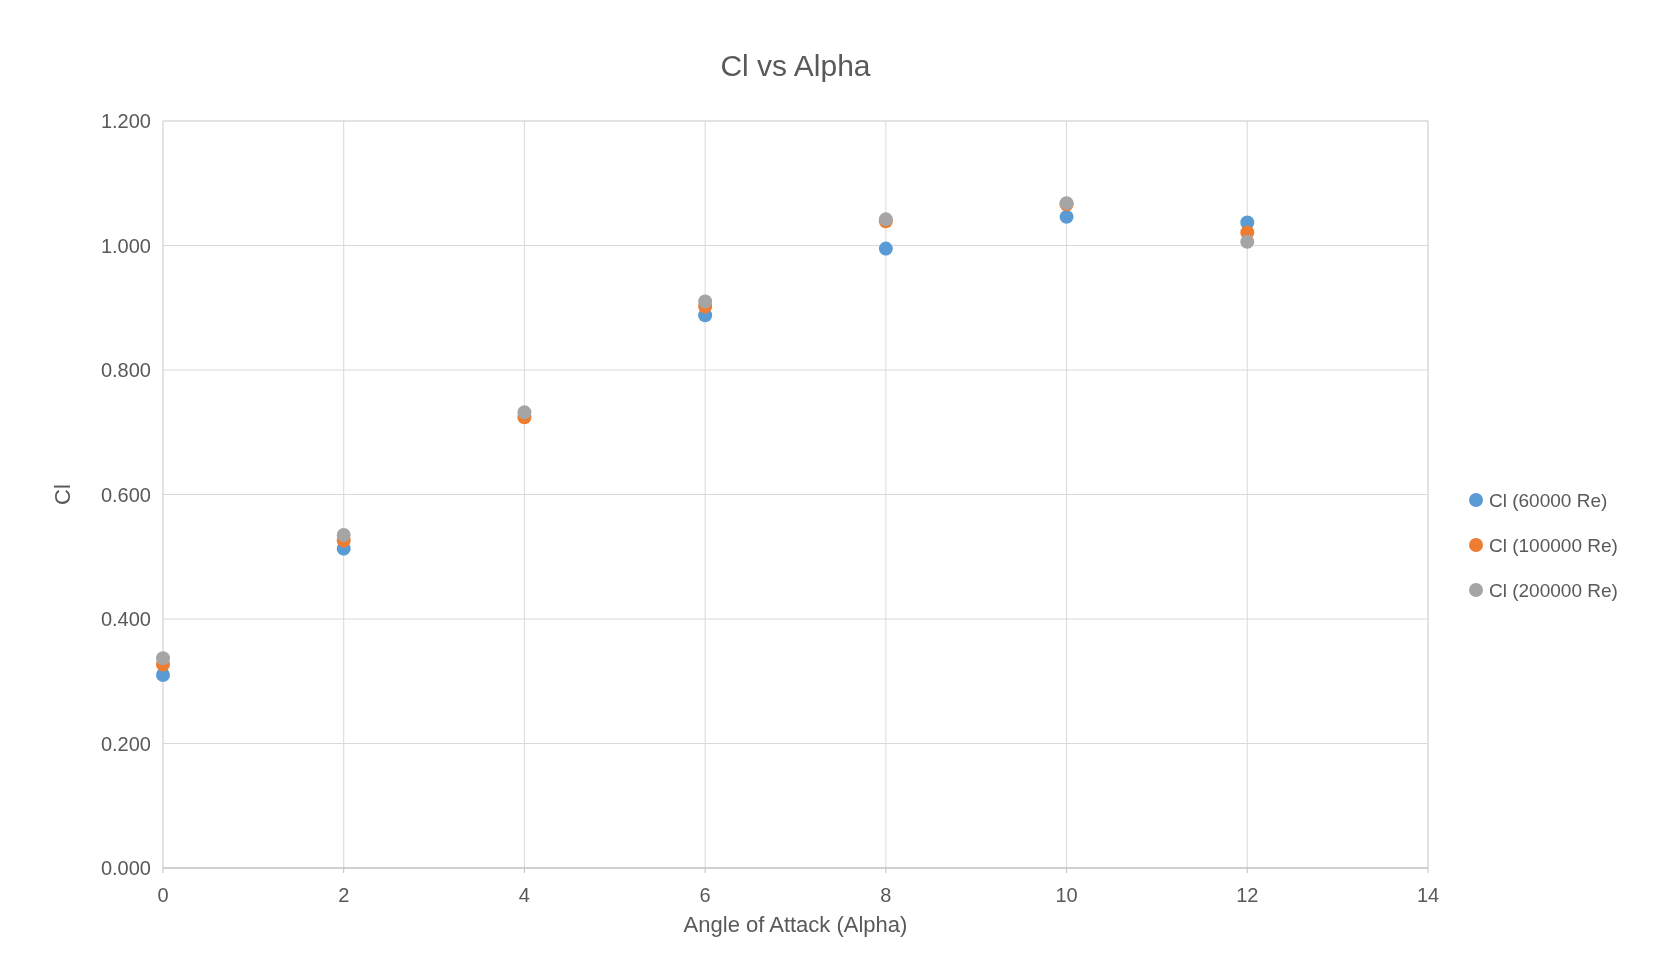  What do you see at coordinates (344, 895) in the screenshot?
I see `x-tick-label: 2` at bounding box center [344, 895].